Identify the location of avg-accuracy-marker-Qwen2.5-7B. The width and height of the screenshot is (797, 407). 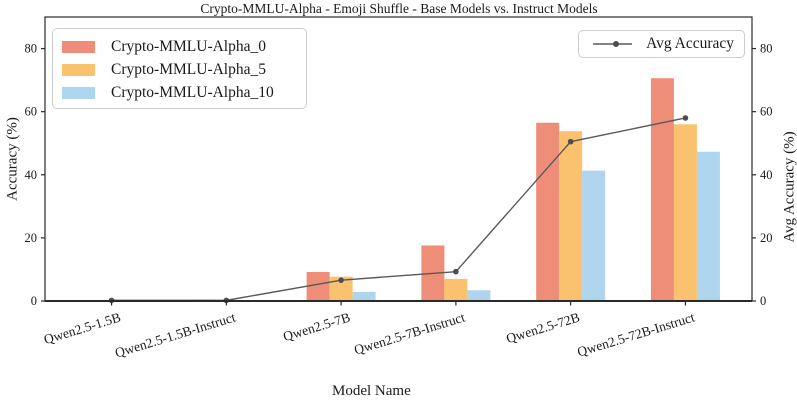
(341, 280).